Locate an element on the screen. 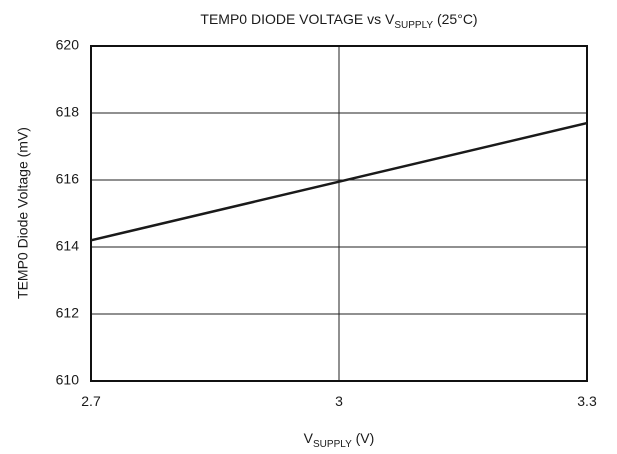  title-tail: (25°C) is located at coordinates (455, 19).